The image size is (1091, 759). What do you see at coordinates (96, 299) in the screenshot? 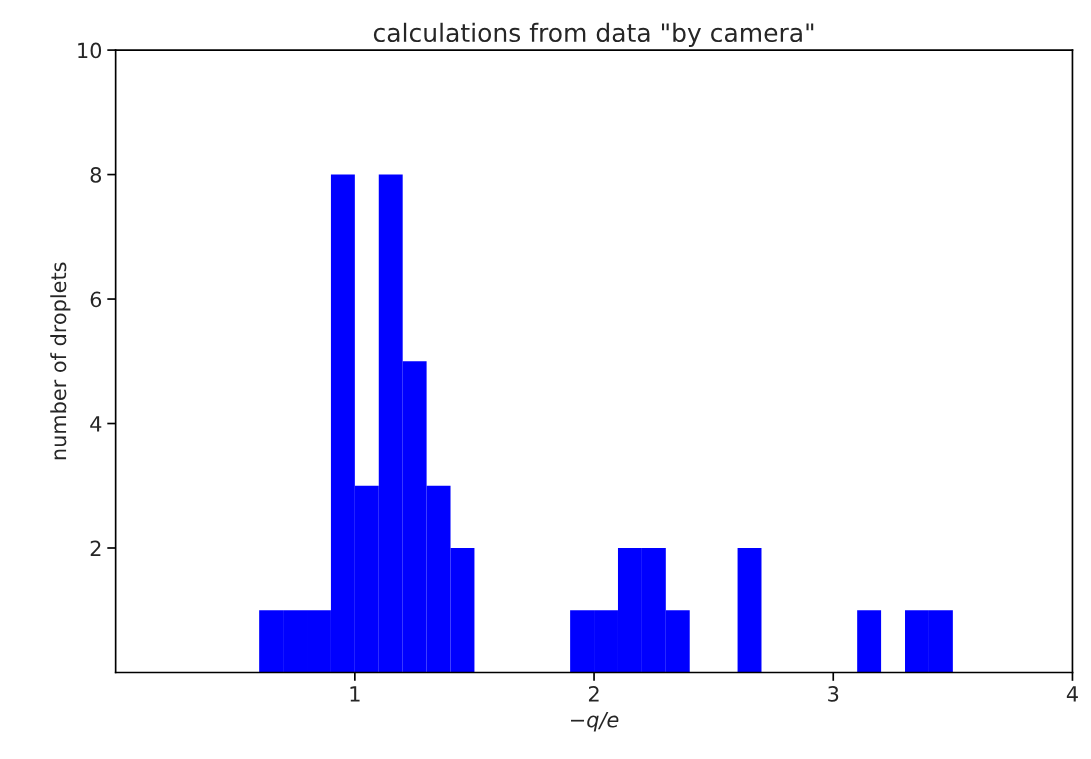
I see `y-tick-label: 6` at bounding box center [96, 299].